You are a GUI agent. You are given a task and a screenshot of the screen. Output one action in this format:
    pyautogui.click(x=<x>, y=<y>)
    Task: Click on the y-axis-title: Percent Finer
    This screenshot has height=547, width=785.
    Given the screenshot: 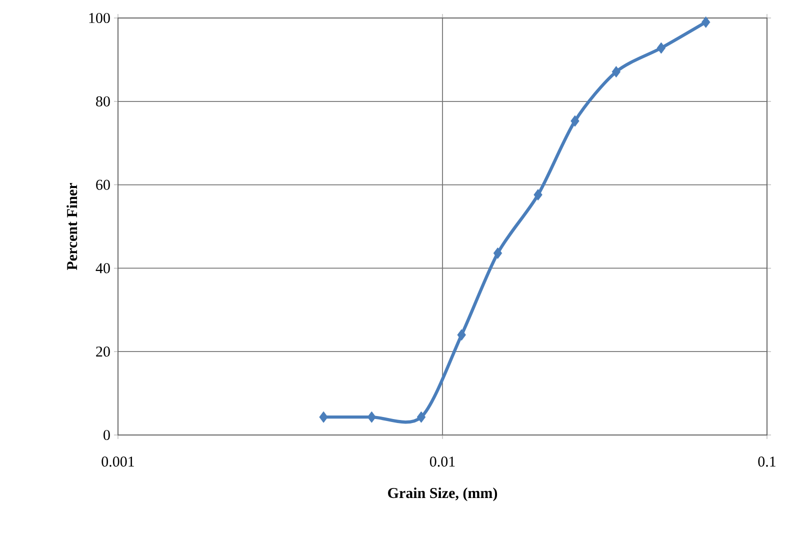 What is the action you would take?
    pyautogui.click(x=72, y=226)
    